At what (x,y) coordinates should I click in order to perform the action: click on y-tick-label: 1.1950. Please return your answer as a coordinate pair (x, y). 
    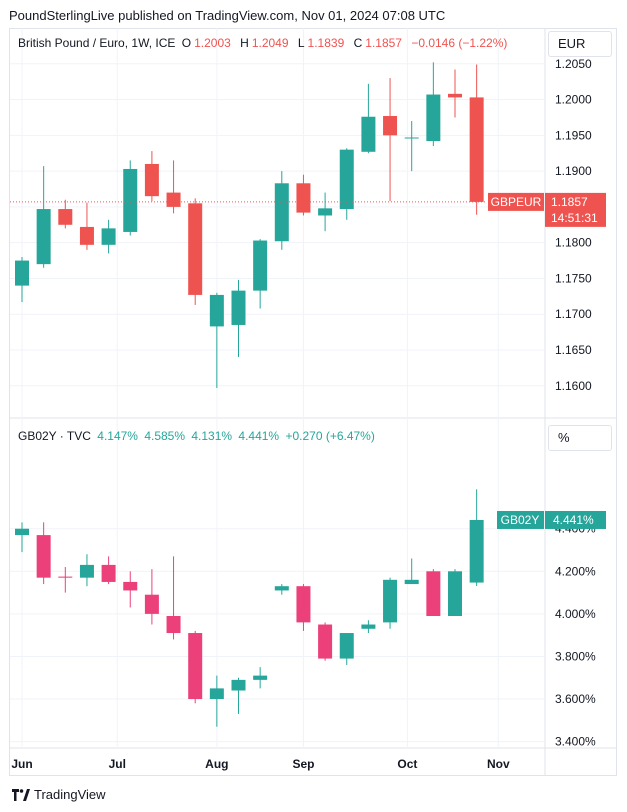
    Looking at the image, I should click on (573, 135).